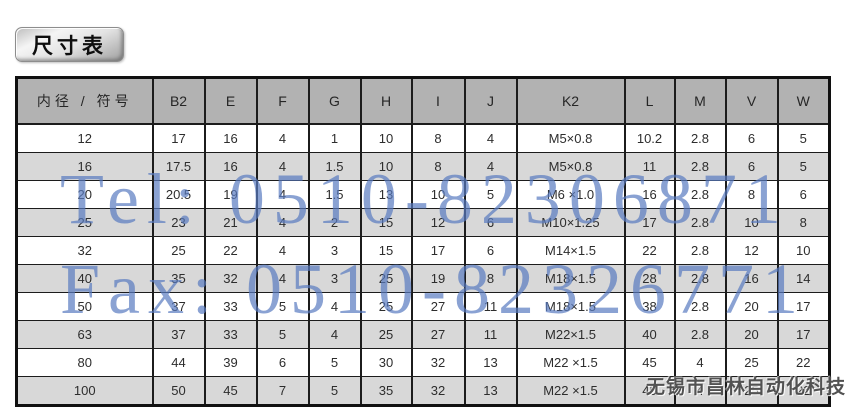  I want to click on cell-B2-80: 44, so click(178, 362).